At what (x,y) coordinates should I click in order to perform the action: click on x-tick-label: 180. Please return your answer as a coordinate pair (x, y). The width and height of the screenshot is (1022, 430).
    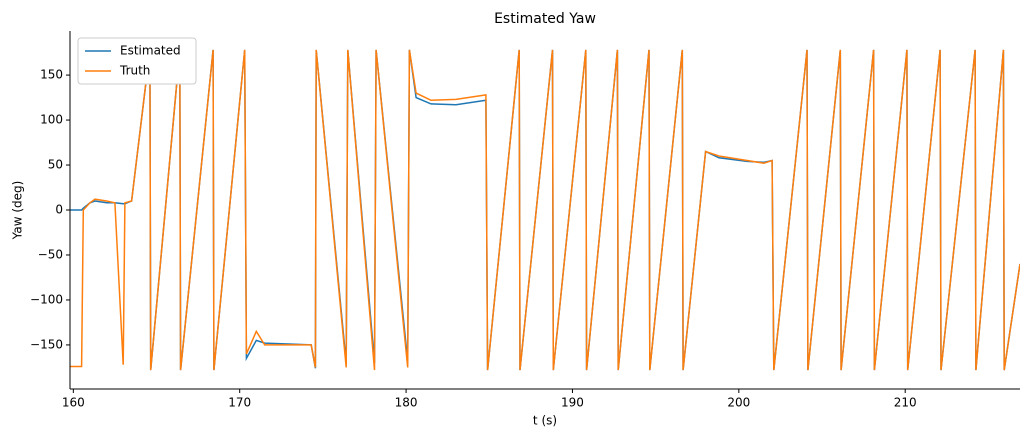
    Looking at the image, I should click on (406, 403).